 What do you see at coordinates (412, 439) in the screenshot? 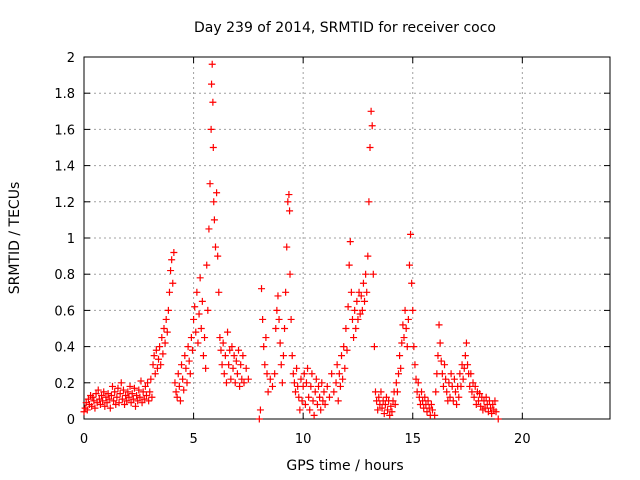
I see `x-tick-label: 15` at bounding box center [412, 439].